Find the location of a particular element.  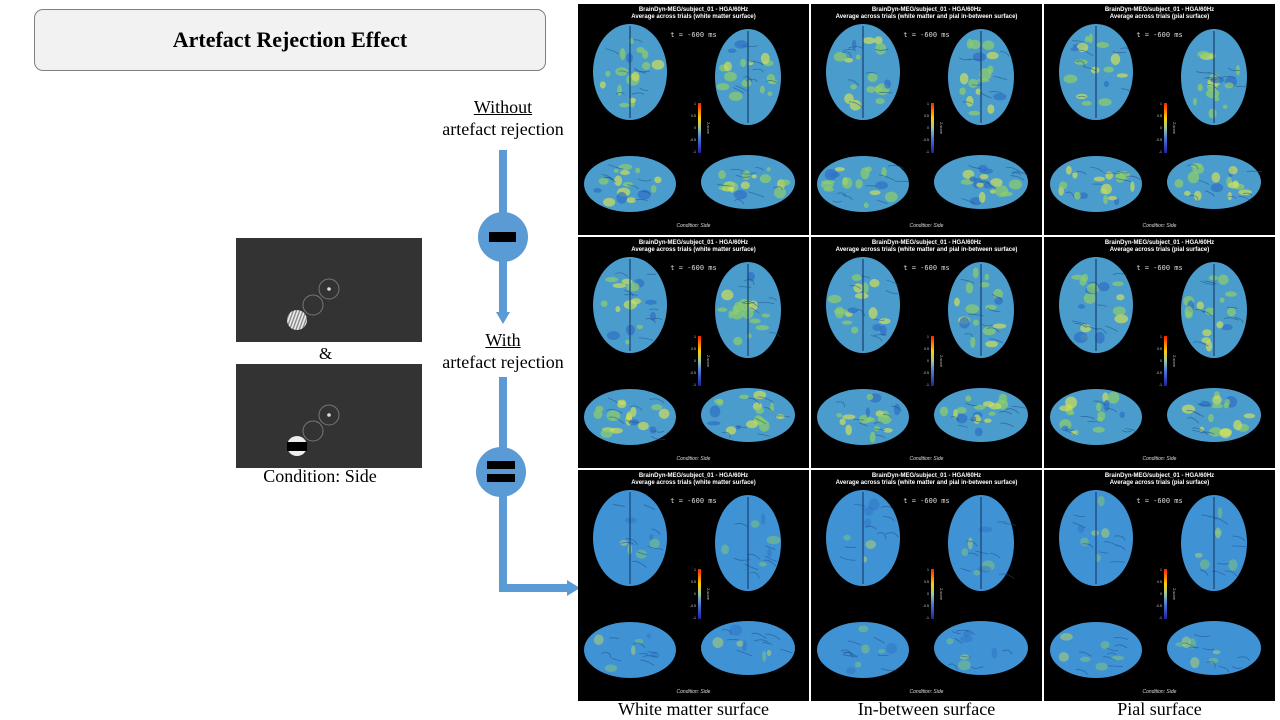

arrow-head-right is located at coordinates (573, 588).